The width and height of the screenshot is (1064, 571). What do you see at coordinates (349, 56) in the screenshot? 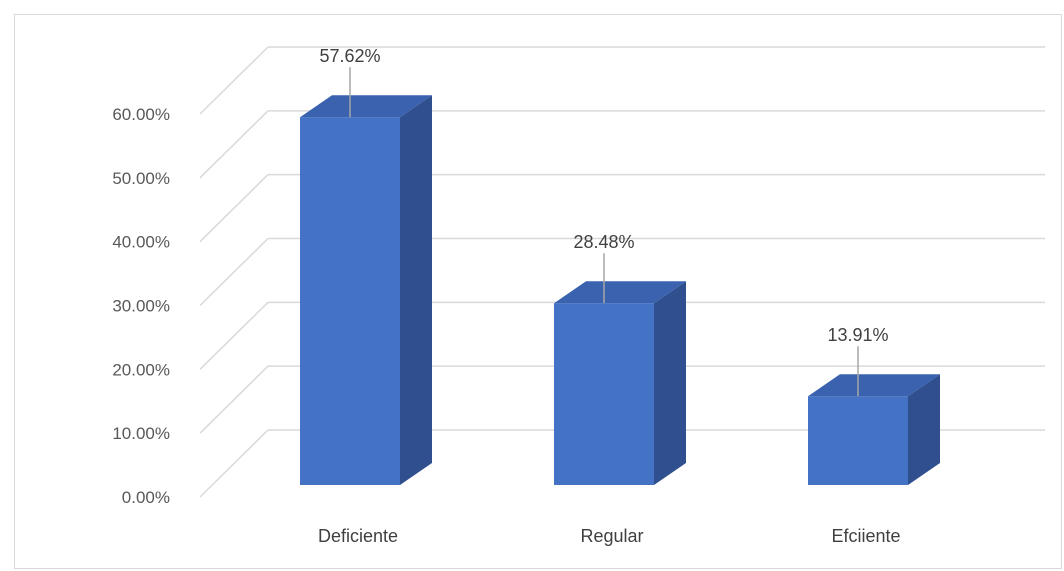
I see `svg-text: 57.62%` at bounding box center [349, 56].